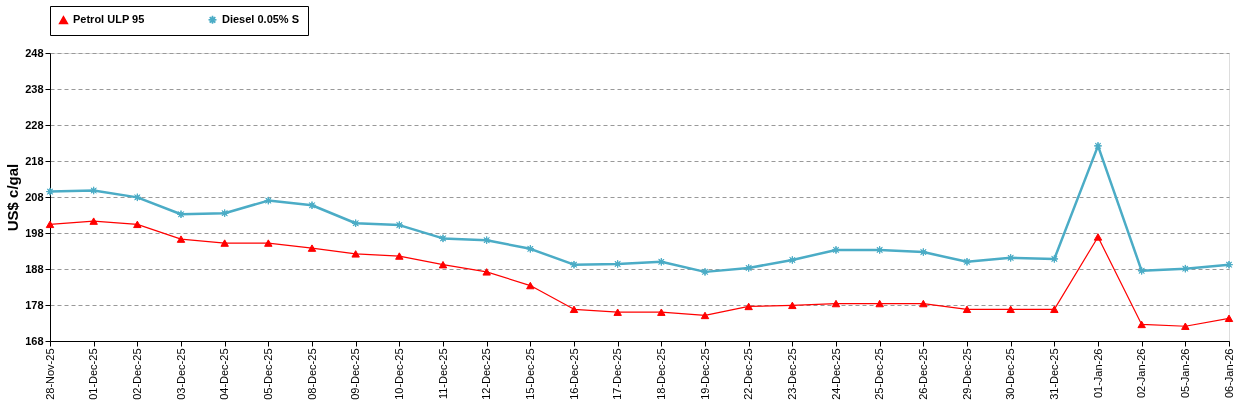 The width and height of the screenshot is (1240, 405). What do you see at coordinates (1141, 373) in the screenshot?
I see `x-tick-label: 02-Jan-26` at bounding box center [1141, 373].